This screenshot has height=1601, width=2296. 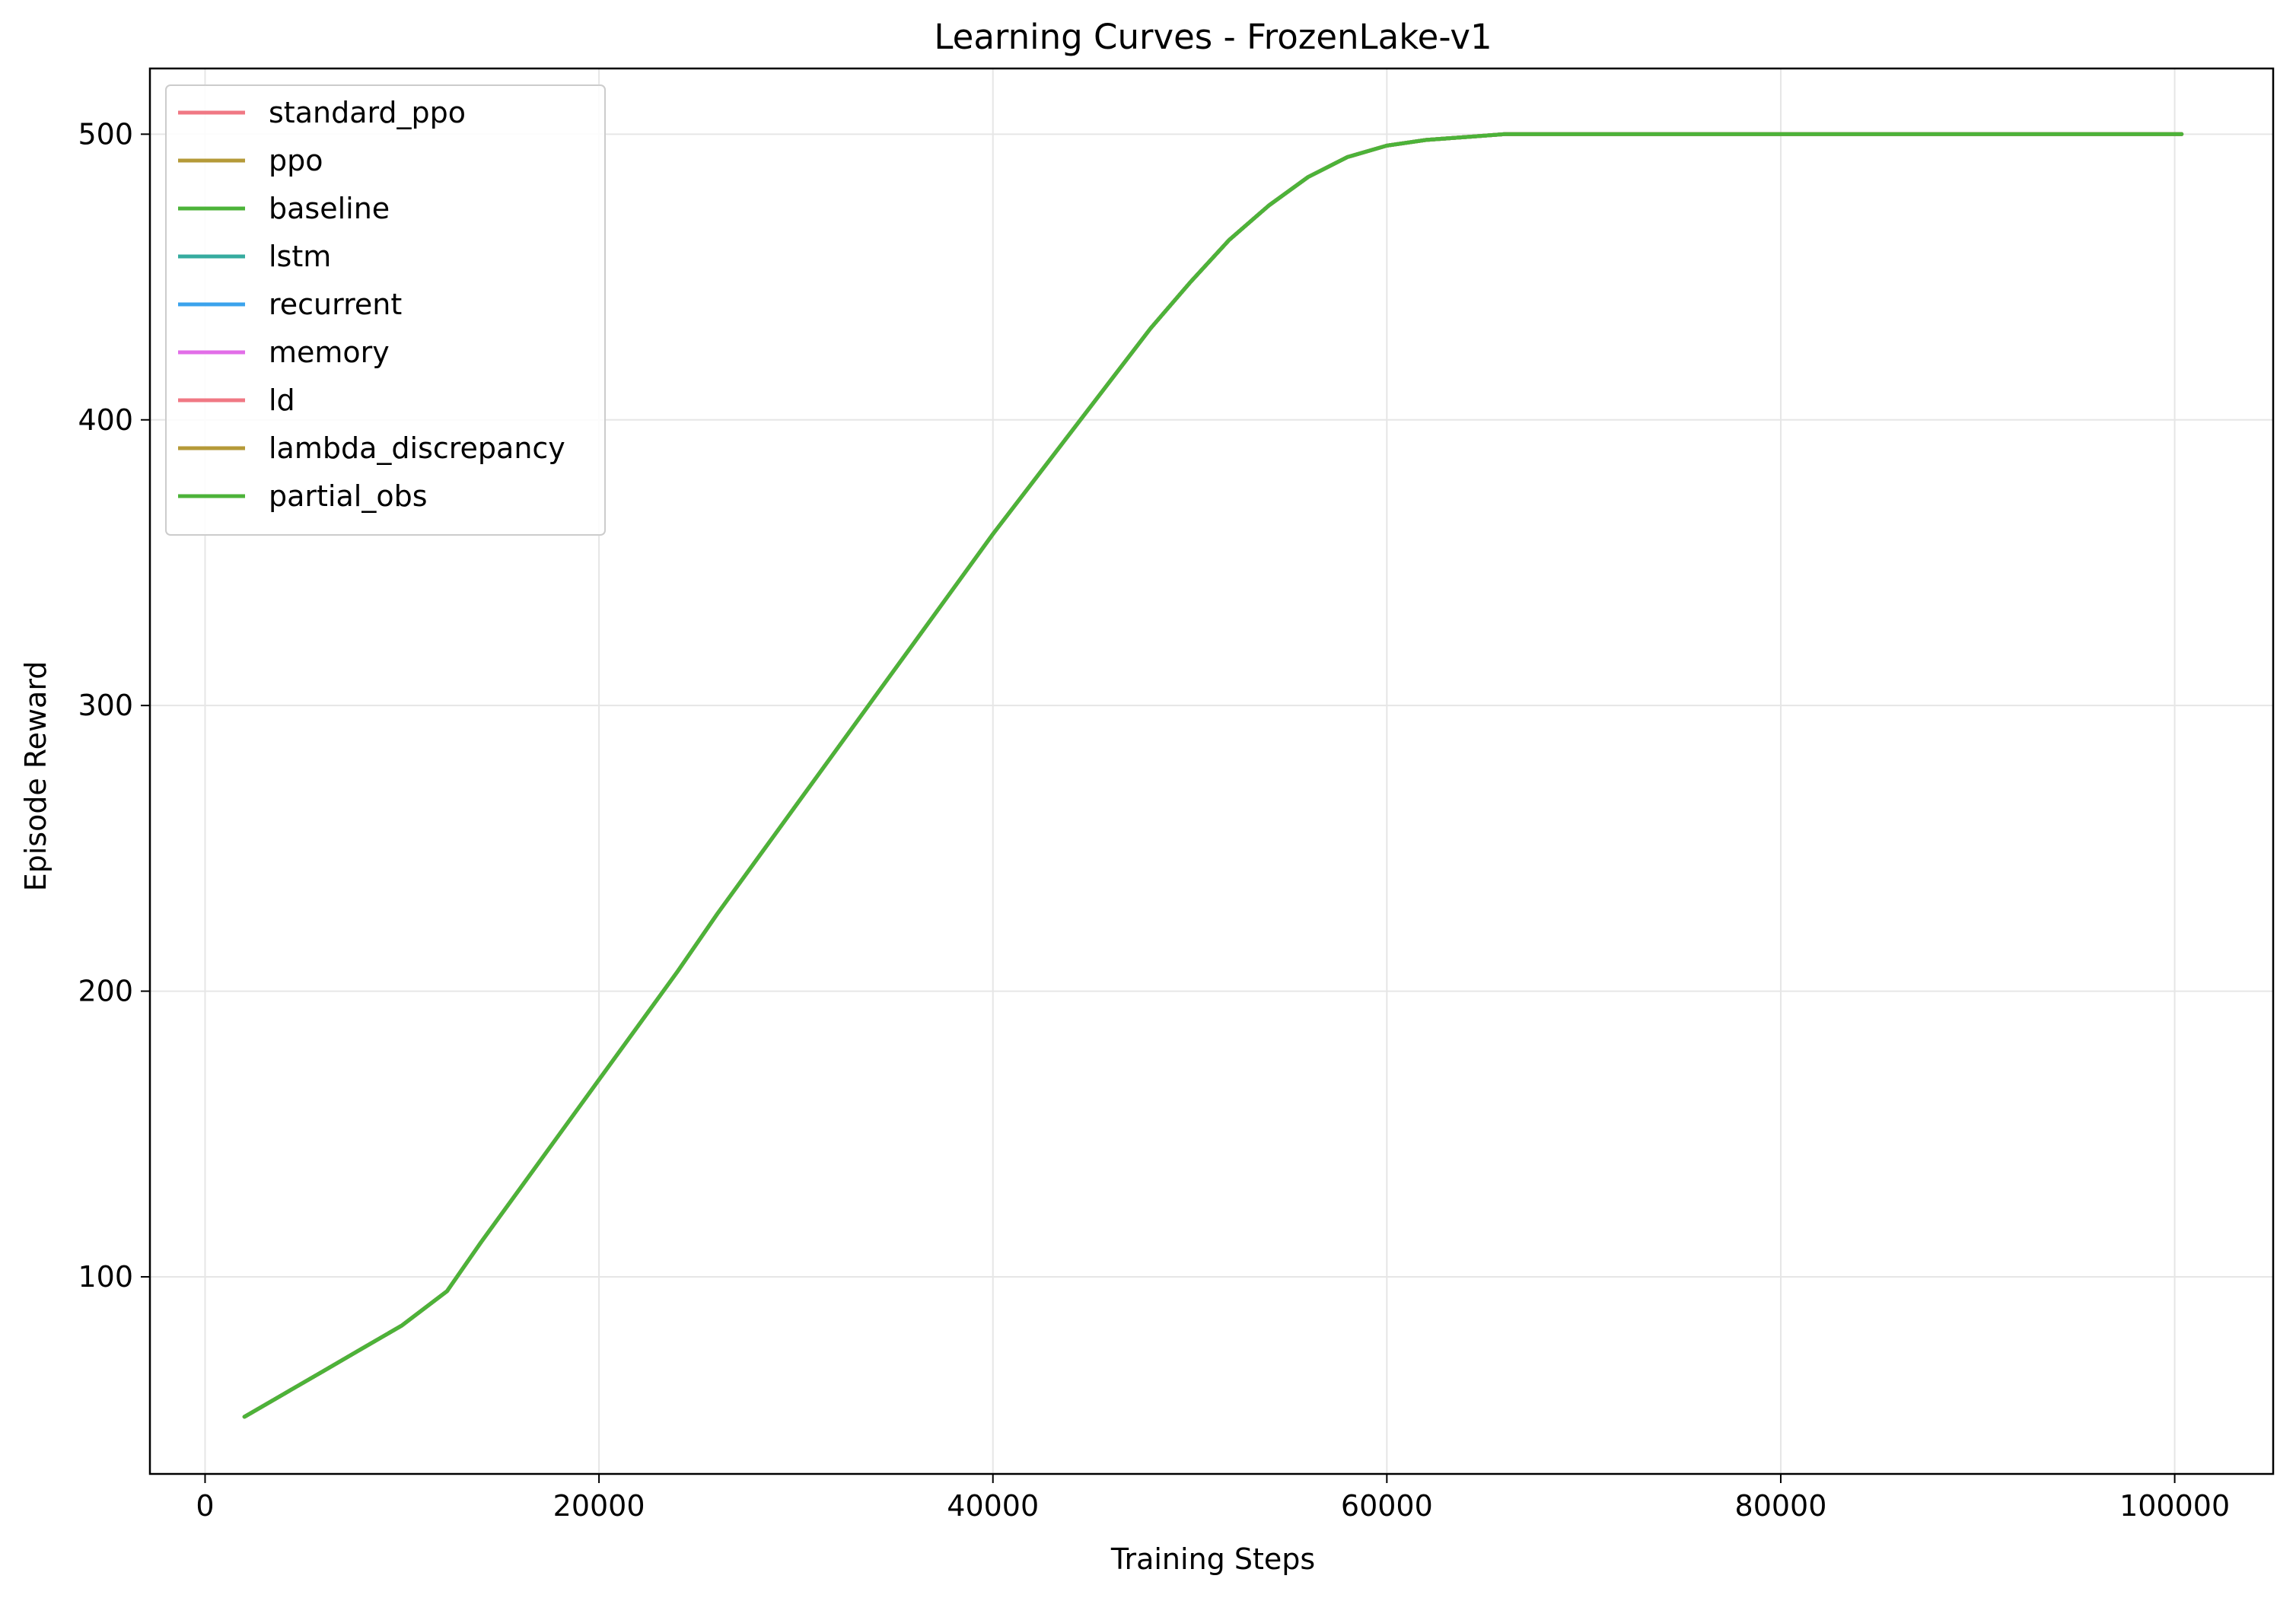 What do you see at coordinates (1213, 37) in the screenshot?
I see `chart-title: Learning Curves - FrozenLake-v1` at bounding box center [1213, 37].